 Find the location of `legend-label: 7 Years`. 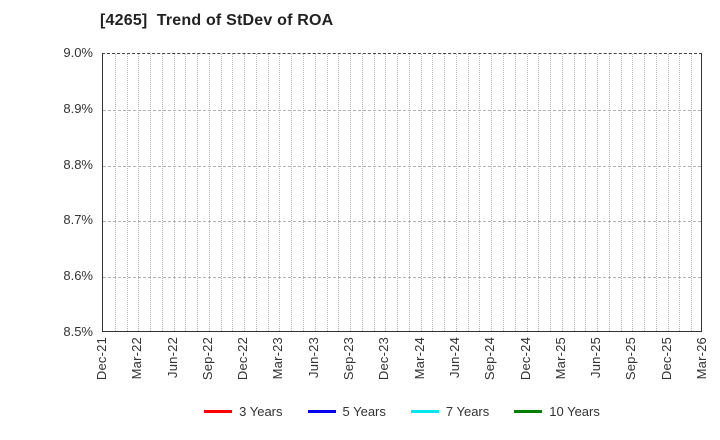

legend-label: 7 Years is located at coordinates (467, 411).